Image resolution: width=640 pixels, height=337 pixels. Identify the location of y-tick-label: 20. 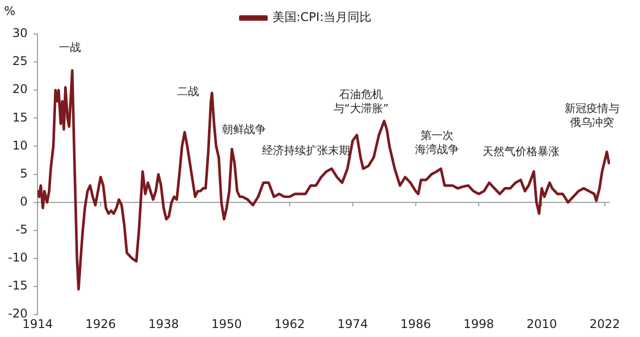
(20, 89).